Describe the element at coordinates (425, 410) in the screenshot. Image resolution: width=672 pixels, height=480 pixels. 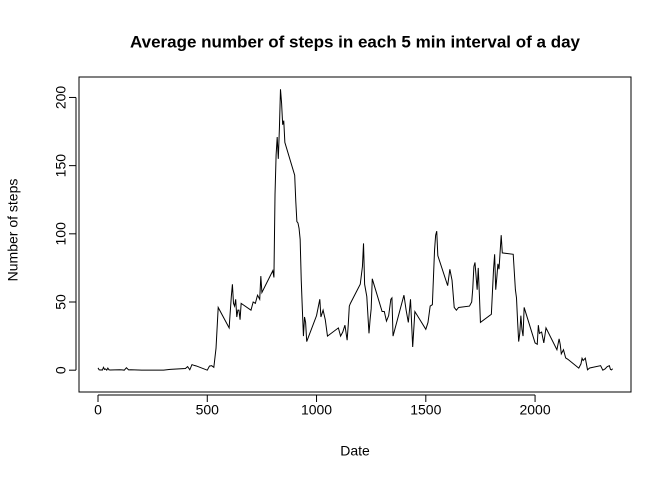
I see `x-tick-label: 1500` at that location.